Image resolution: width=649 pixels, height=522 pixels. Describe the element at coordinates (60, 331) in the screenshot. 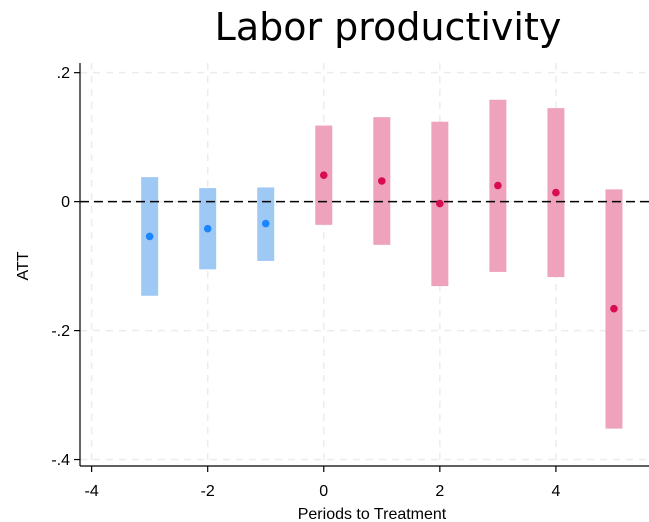

I see `y-tick-label: -.2` at that location.